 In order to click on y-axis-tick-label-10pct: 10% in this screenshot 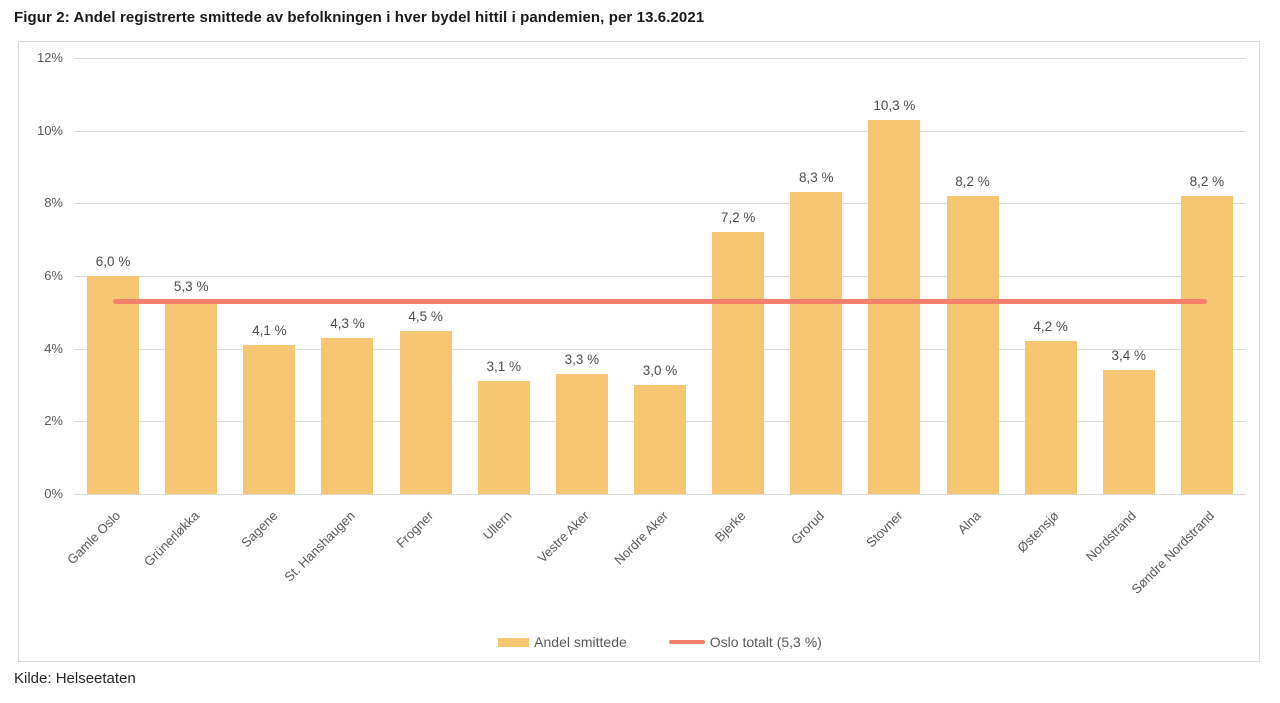, I will do `click(49, 130)`.